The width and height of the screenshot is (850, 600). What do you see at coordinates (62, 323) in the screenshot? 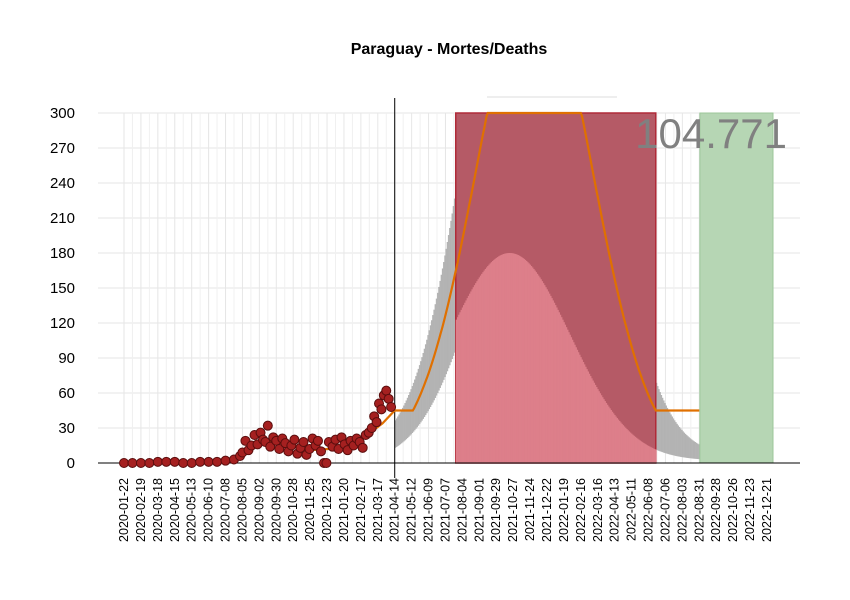
I see `y-tick-label: 120` at bounding box center [62, 323].